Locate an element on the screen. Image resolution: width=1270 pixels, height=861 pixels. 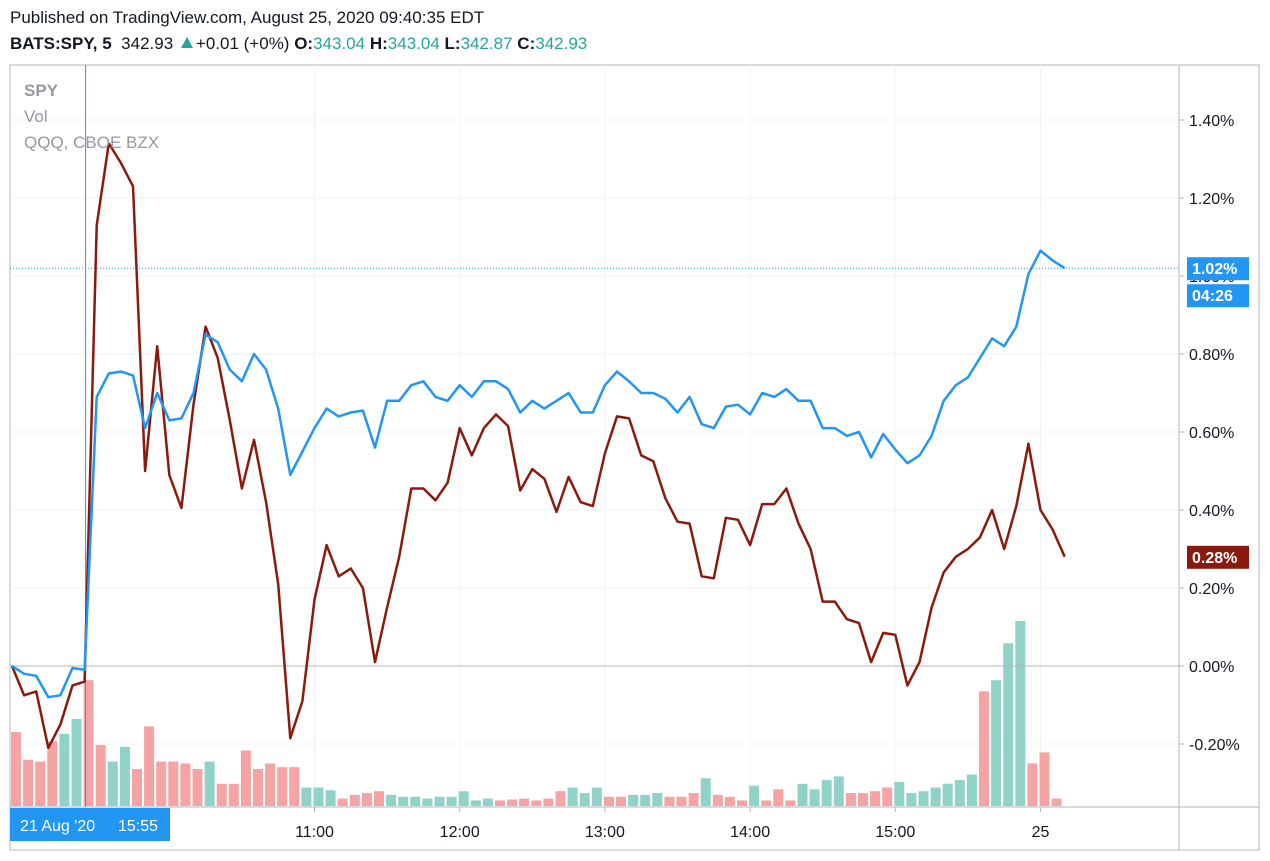
spy-tag-box is located at coordinates (1218, 269).